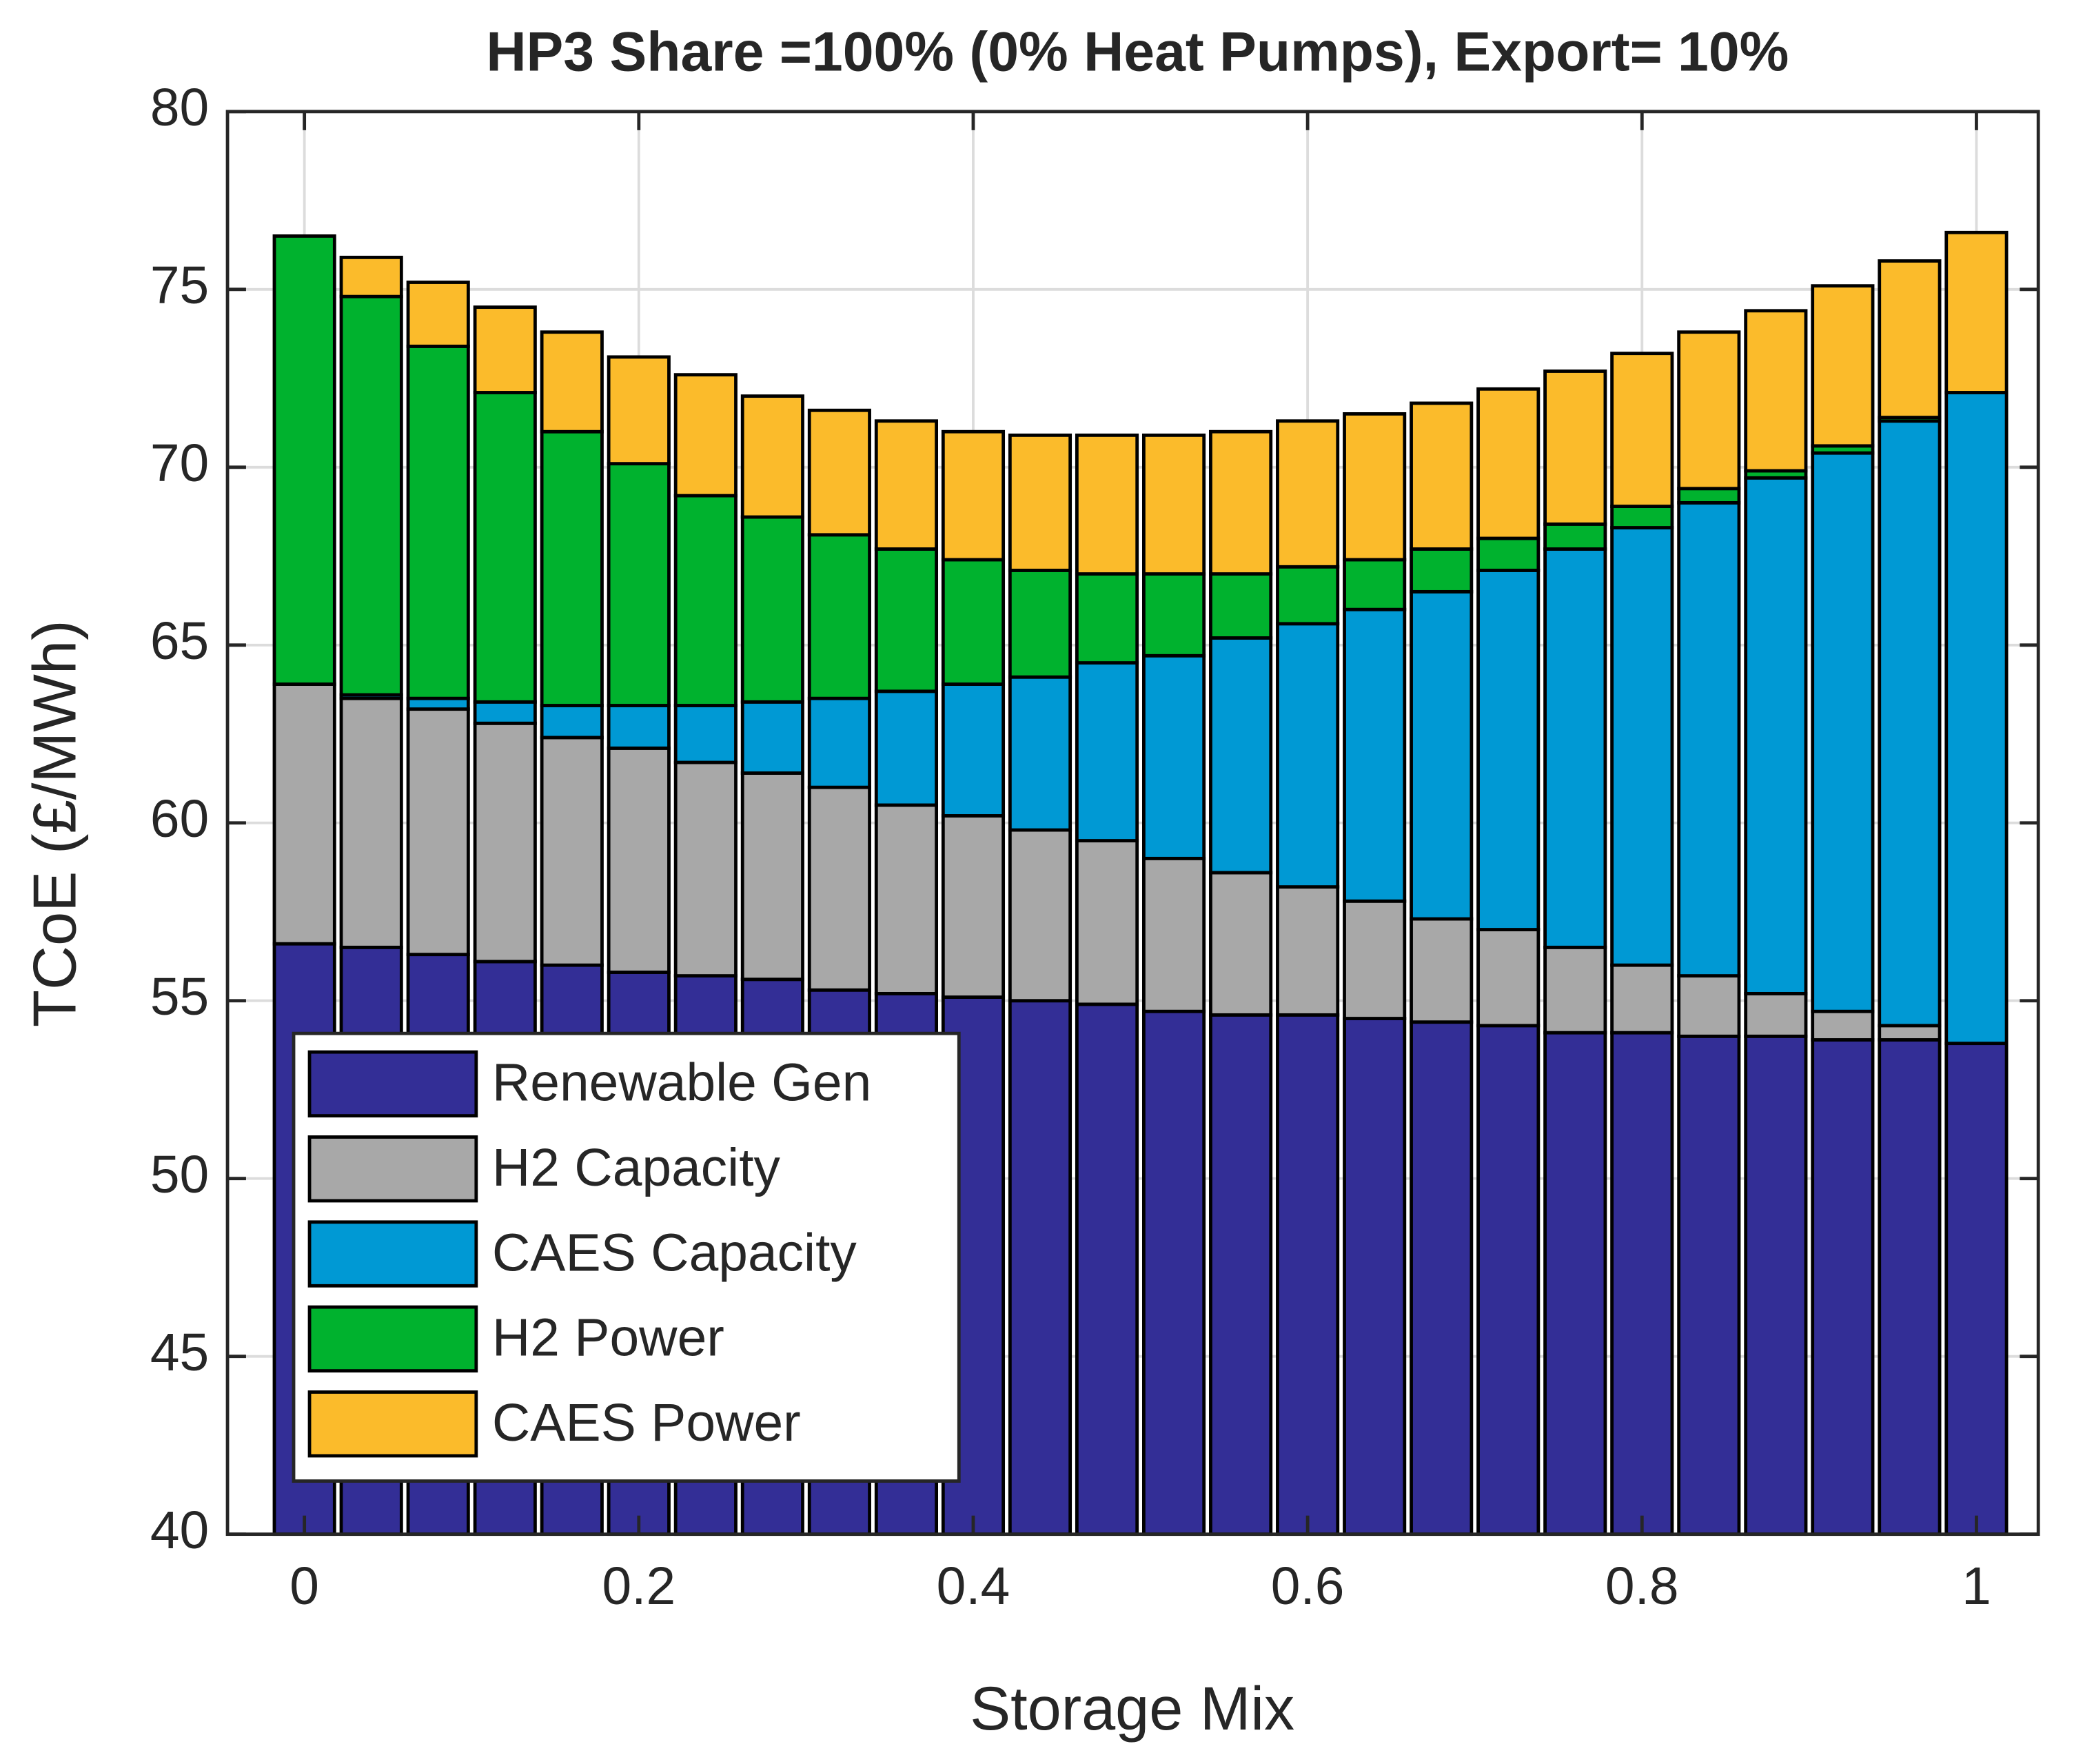 This screenshot has height=1764, width=2074. What do you see at coordinates (179, 1352) in the screenshot?
I see `y-tick-label: 45` at bounding box center [179, 1352].